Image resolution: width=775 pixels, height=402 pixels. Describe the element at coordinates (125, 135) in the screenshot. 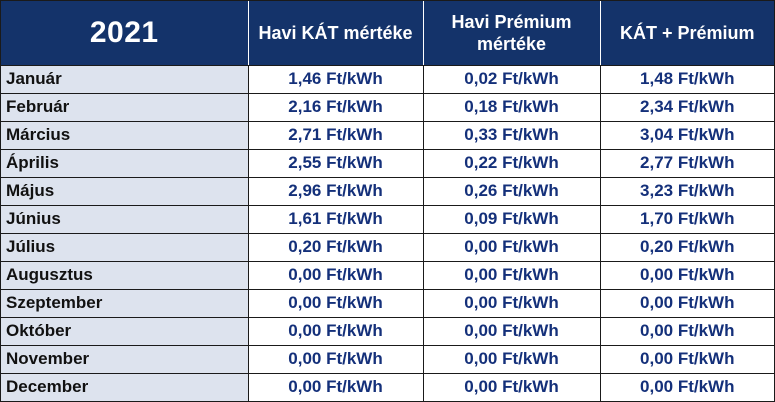

I see `month-cell: Március` at that location.